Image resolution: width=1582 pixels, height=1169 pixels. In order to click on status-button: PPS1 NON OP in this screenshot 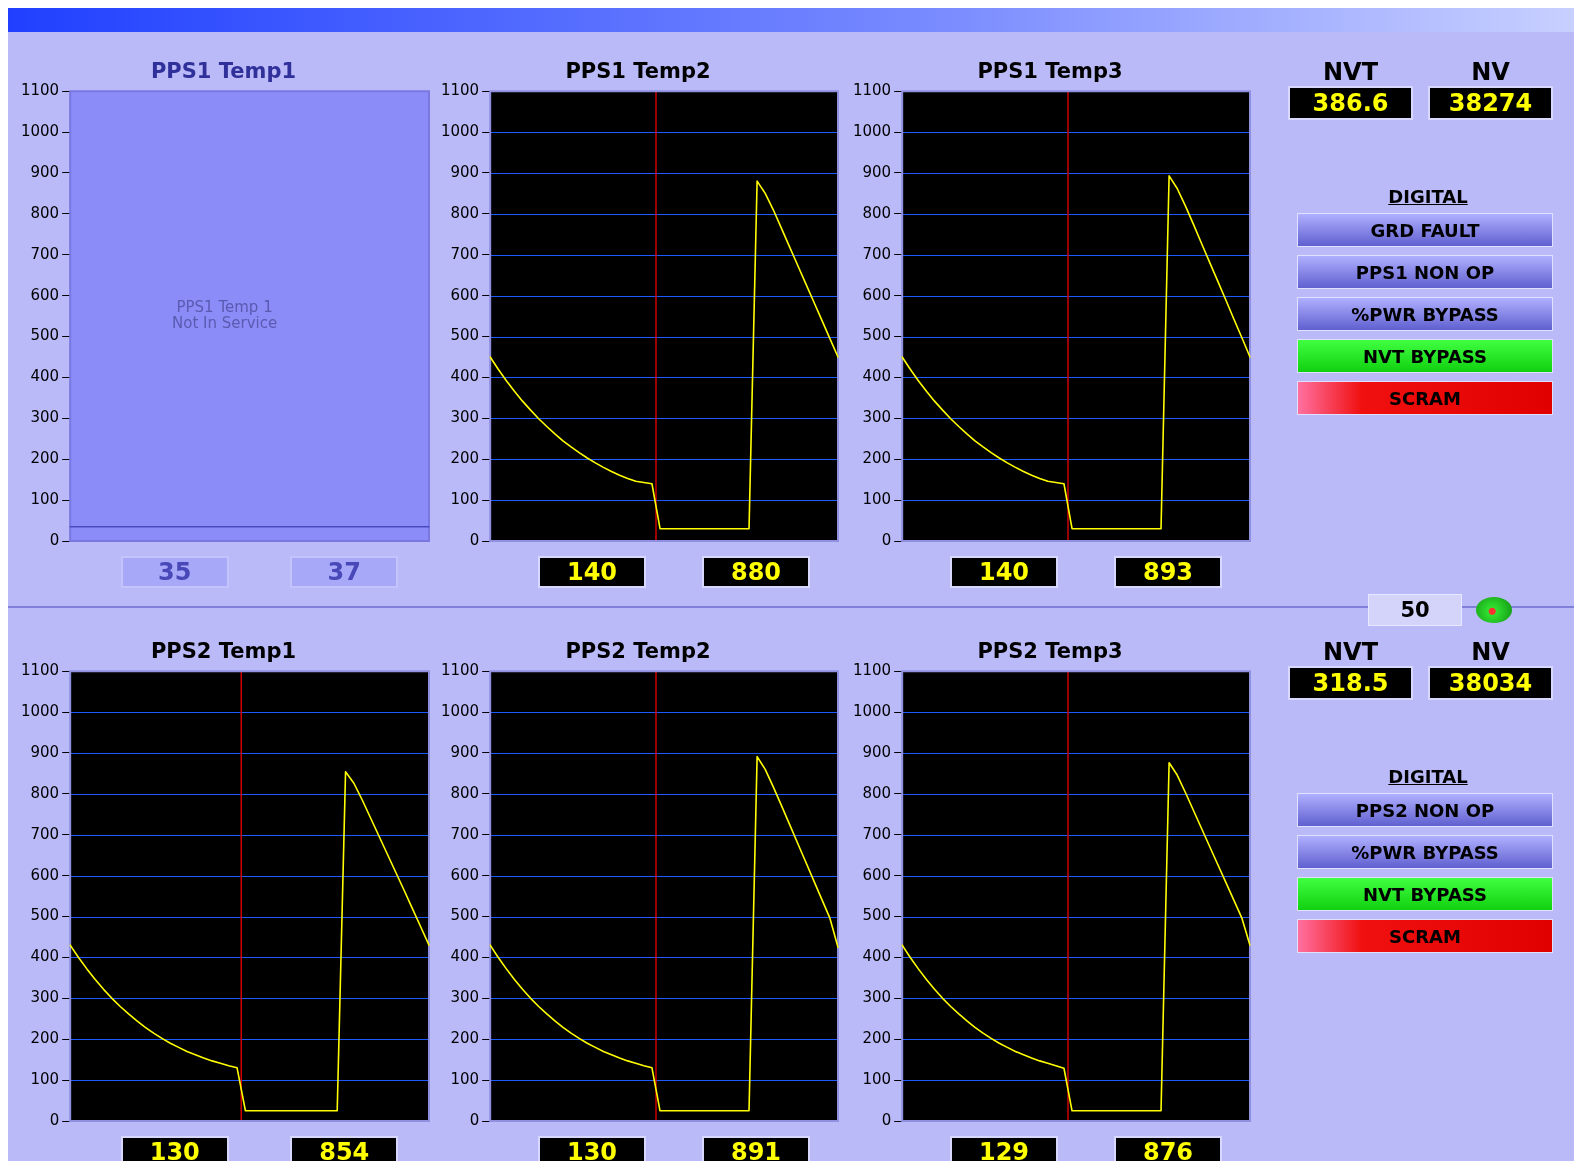, I will do `click(1425, 272)`.